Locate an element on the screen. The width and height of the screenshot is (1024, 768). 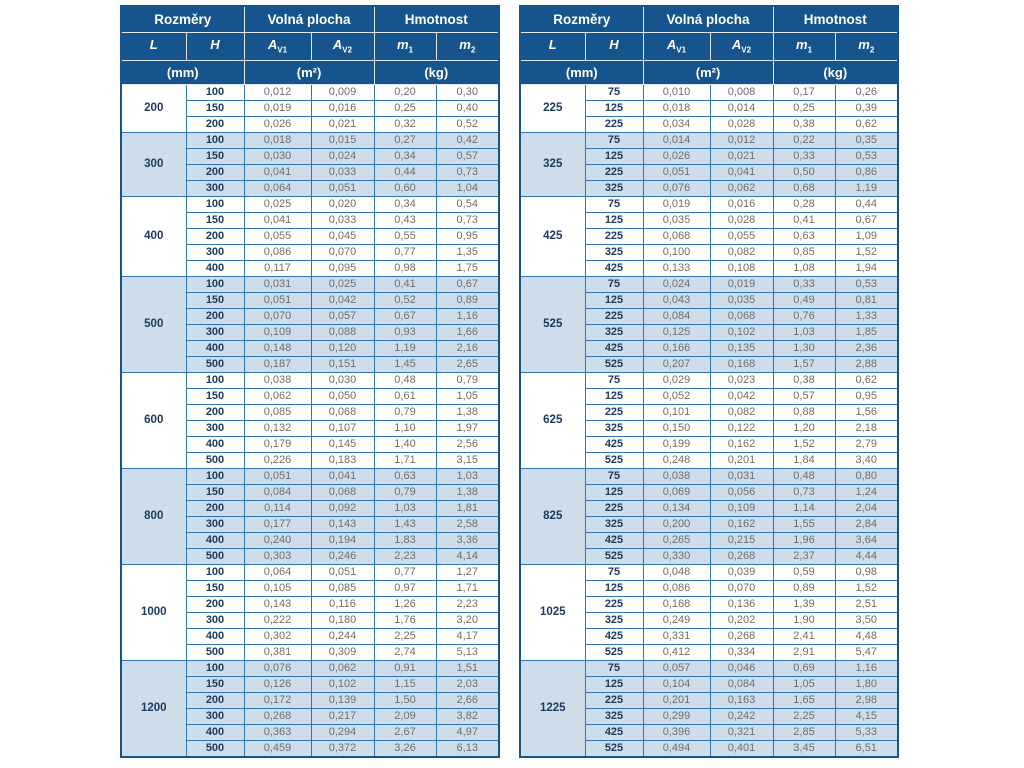
value-Av1-cell: 0,459 is located at coordinates (277, 748).